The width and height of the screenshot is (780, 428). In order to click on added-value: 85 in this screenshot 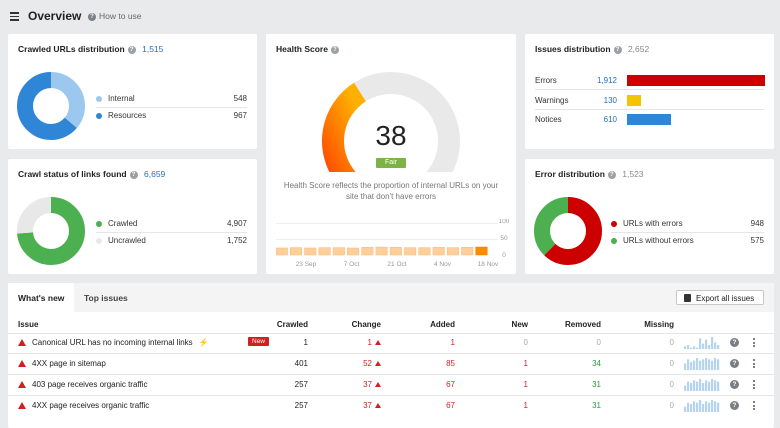, I will do `click(450, 363)`.